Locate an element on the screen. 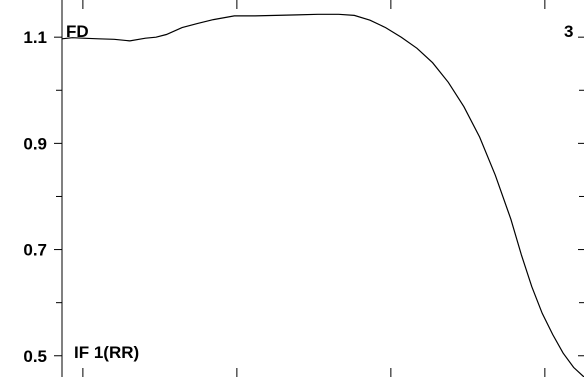 Image resolution: width=584 pixels, height=377 pixels. y-tick-label: 1.1 is located at coordinates (35, 37).